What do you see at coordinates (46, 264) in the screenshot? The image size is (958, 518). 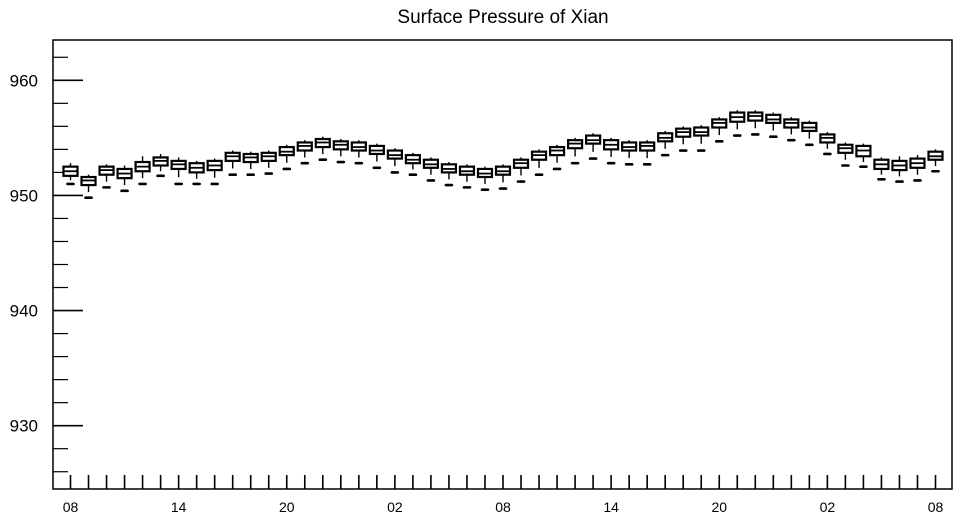 I see `y-axis: 930 940 950 960` at bounding box center [46, 264].